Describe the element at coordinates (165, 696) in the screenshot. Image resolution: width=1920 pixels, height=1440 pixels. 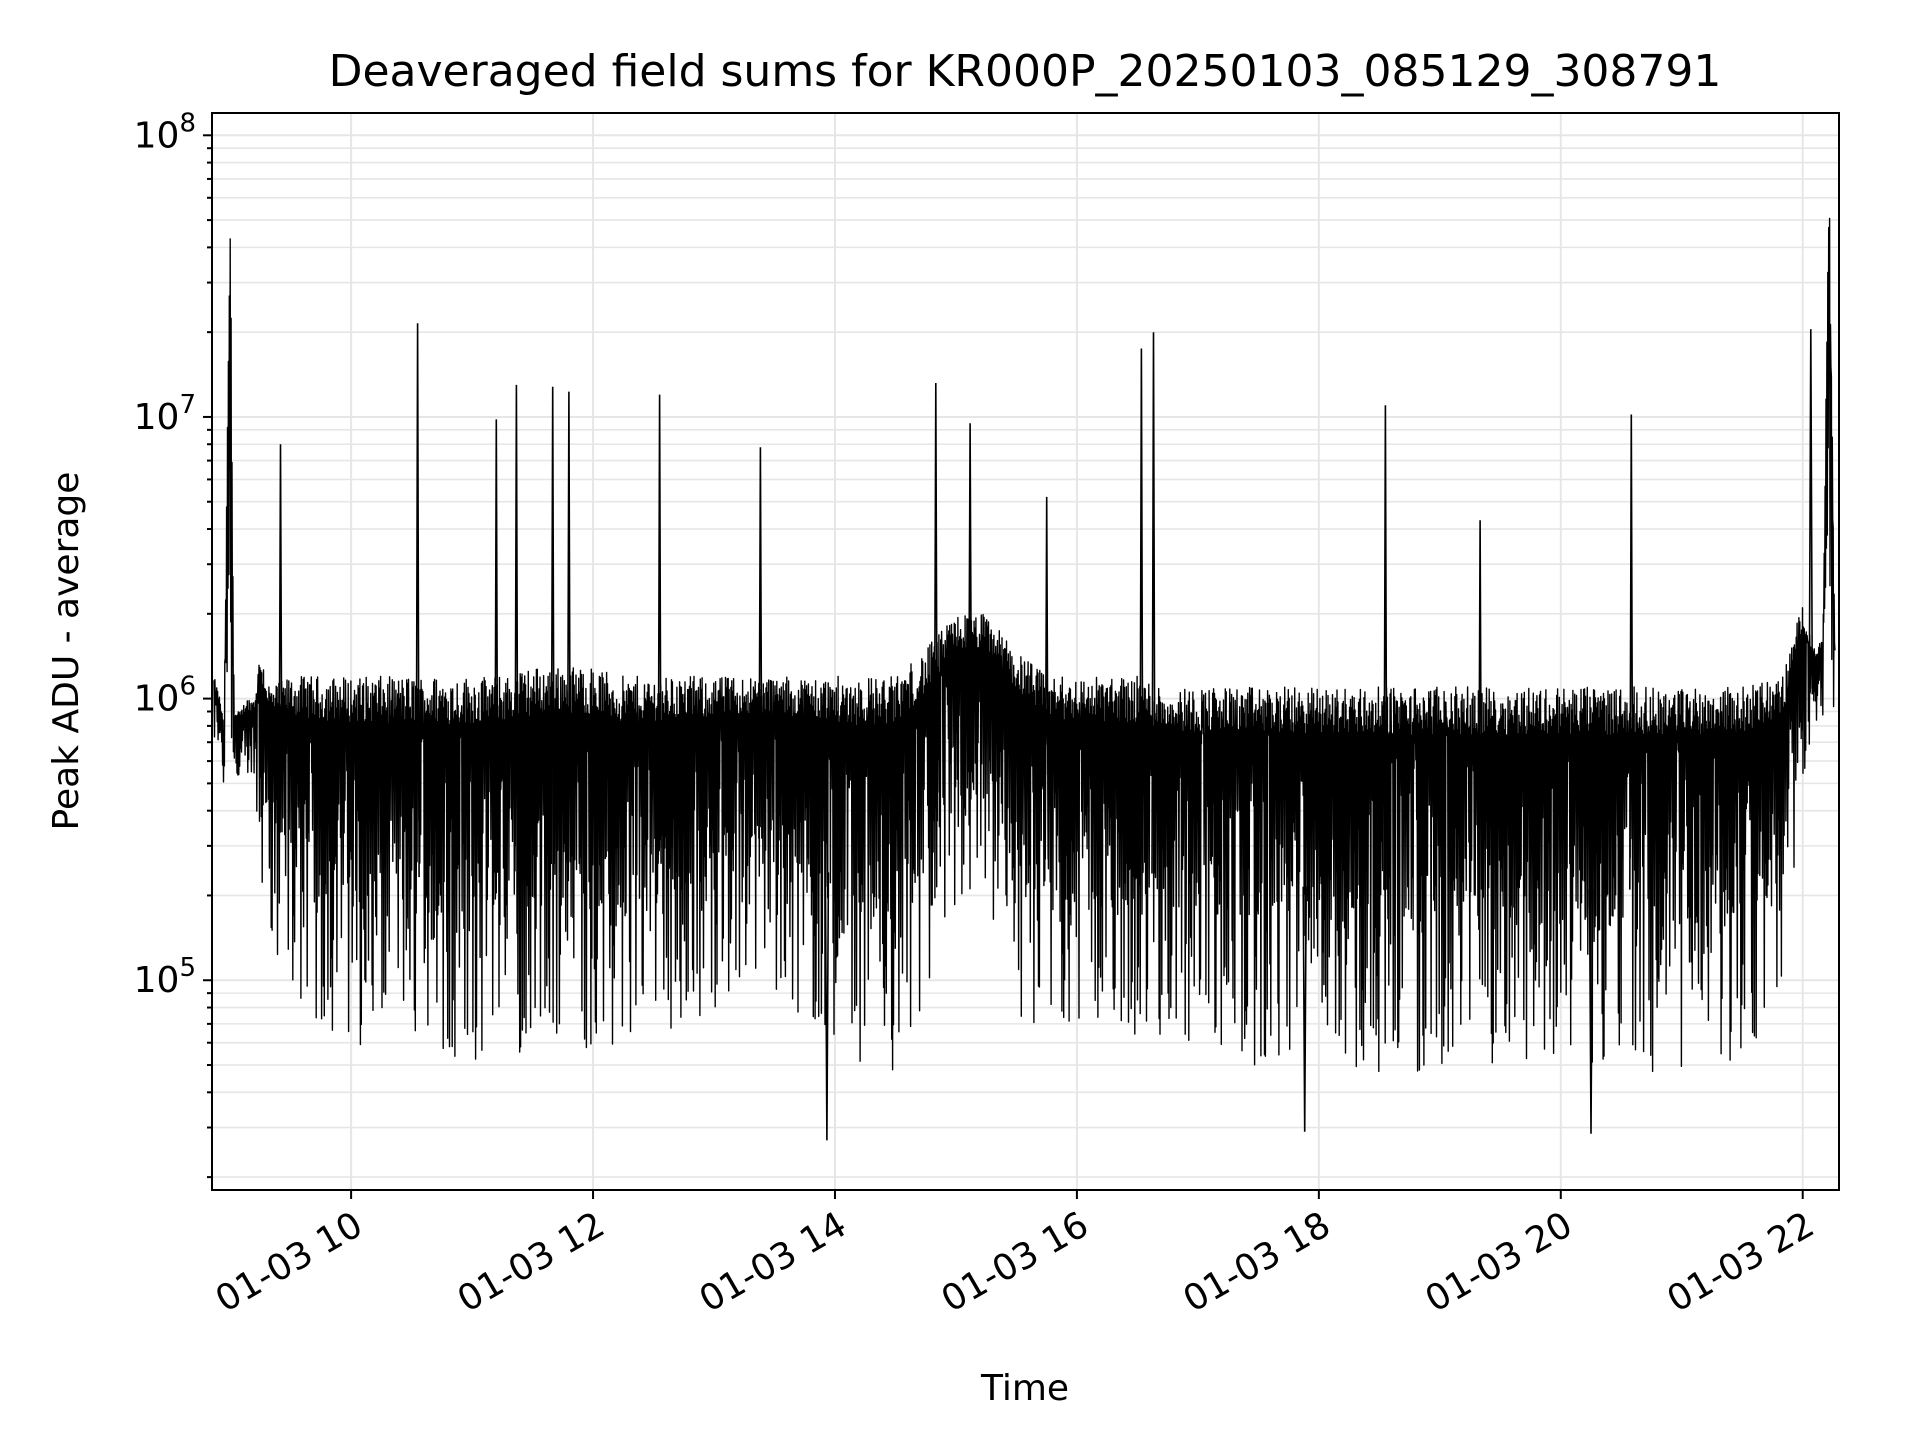
I see `y-tick-label: 10⁶` at that location.